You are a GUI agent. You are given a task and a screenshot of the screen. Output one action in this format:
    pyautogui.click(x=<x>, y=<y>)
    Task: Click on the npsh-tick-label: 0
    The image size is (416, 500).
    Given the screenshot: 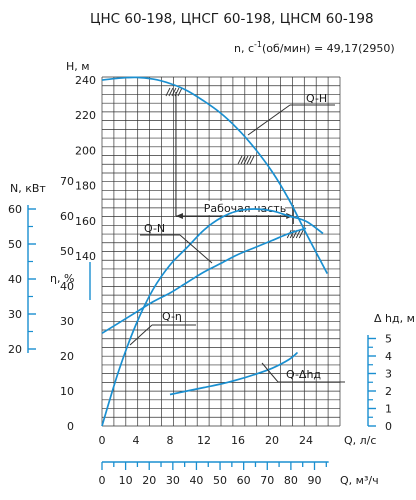 What is the action you would take?
    pyautogui.click(x=388, y=426)
    